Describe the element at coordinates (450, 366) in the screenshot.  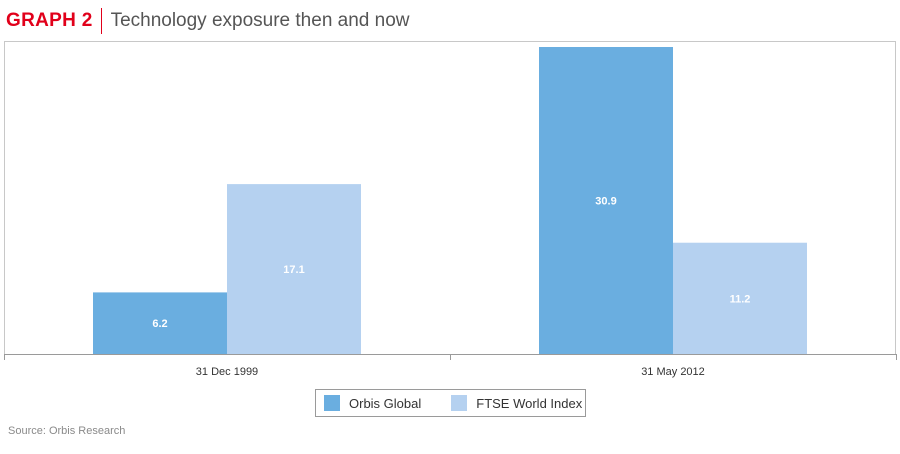
I see `x-axis: 31 Dec 1999 31 May 2012` at that location.